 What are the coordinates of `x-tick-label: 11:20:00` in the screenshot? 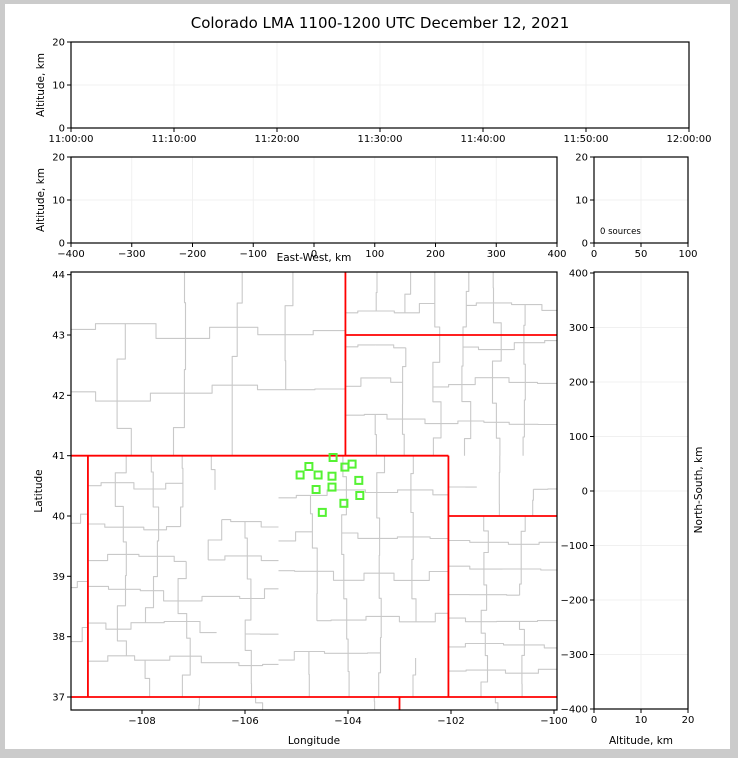 It's located at (277, 139).